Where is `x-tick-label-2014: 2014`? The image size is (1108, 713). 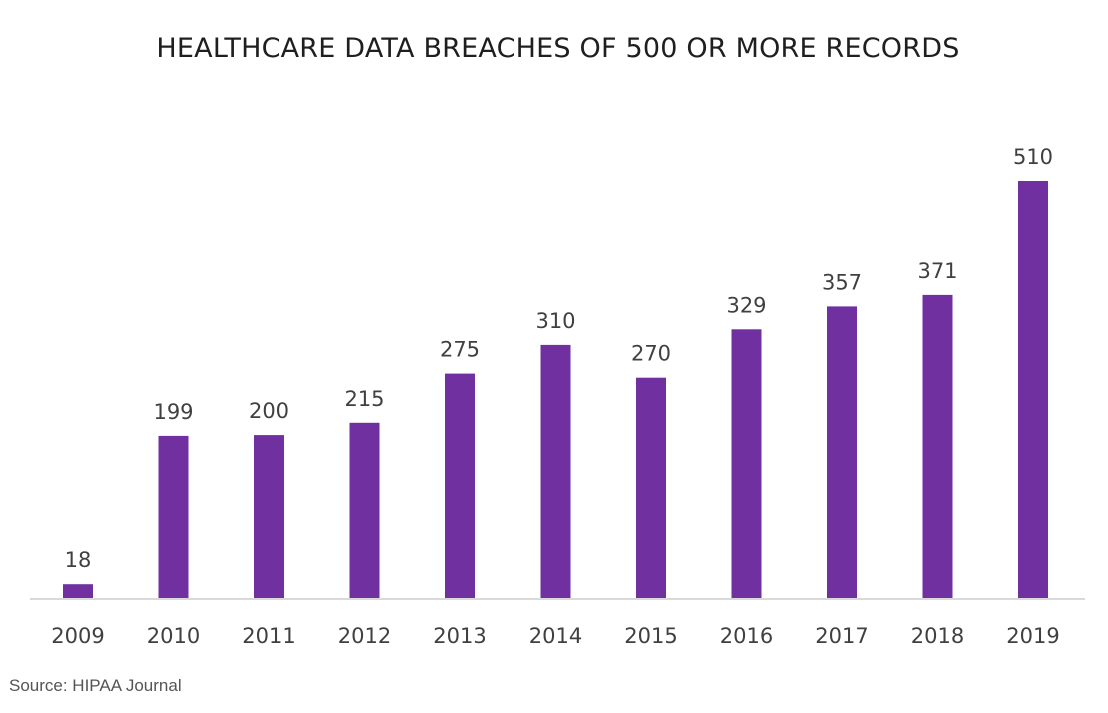 x-tick-label-2014: 2014 is located at coordinates (555, 636).